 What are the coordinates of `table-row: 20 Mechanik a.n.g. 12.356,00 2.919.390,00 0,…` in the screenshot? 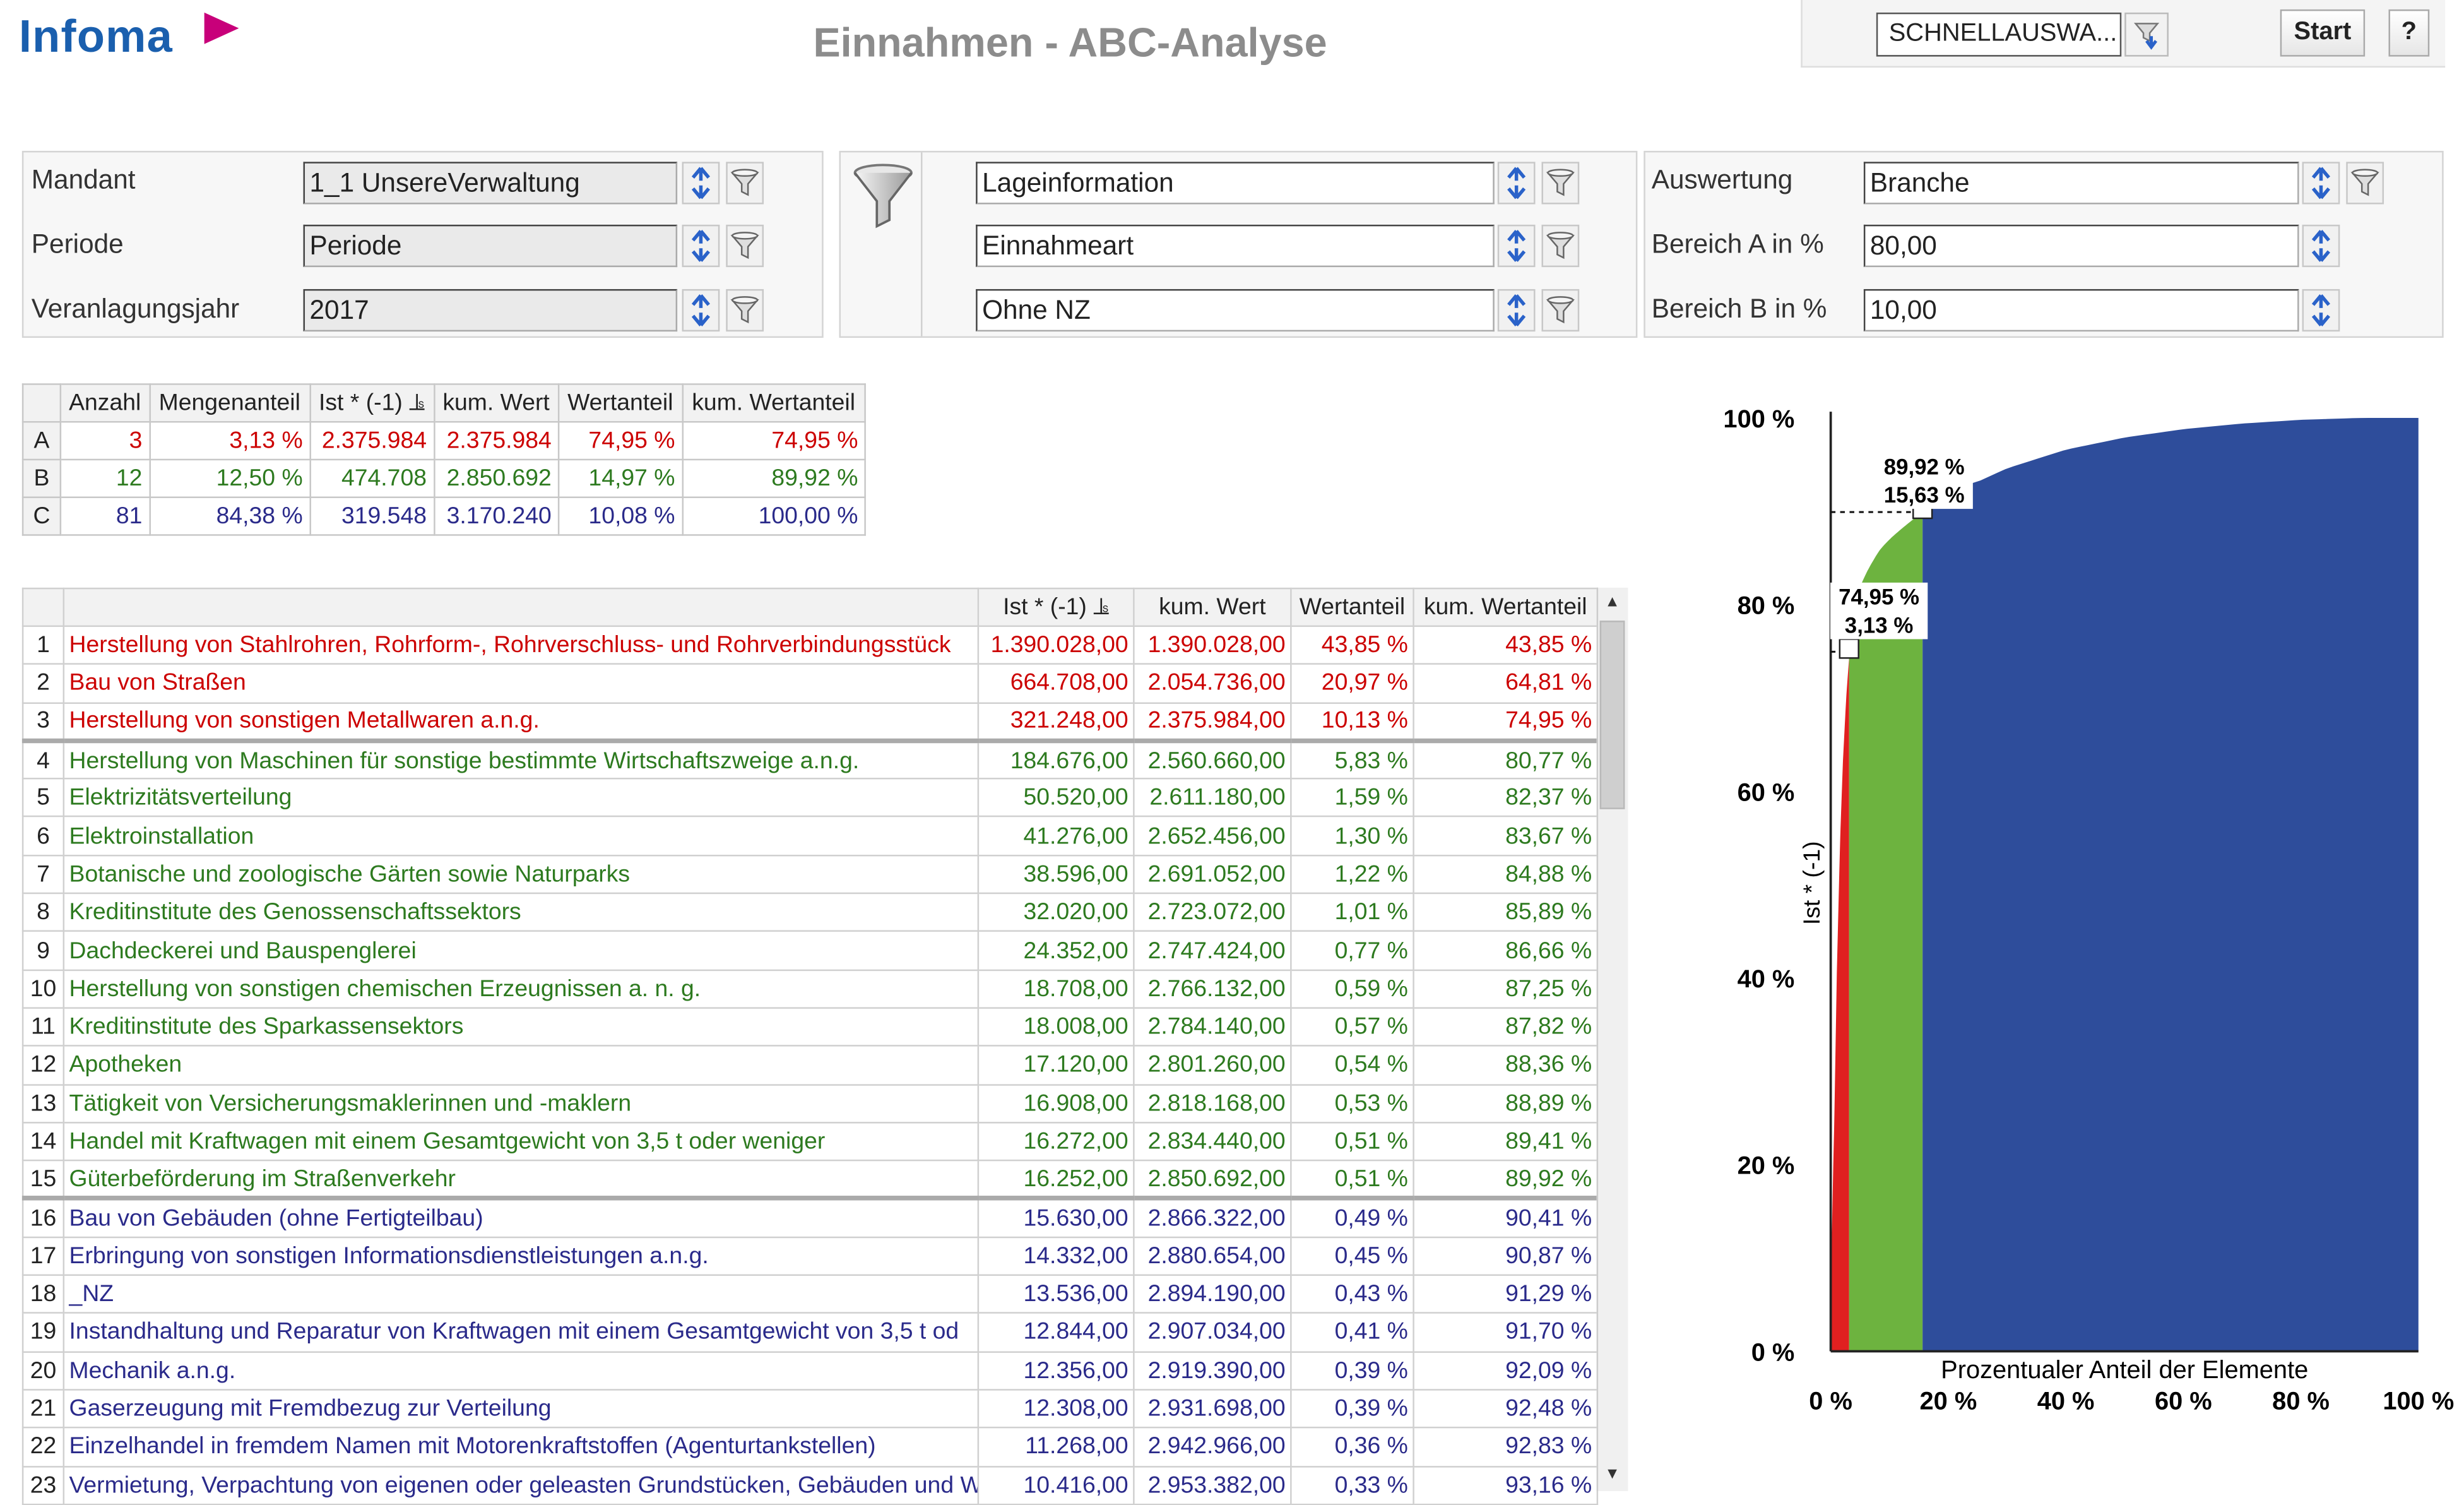 It's located at (810, 1370).